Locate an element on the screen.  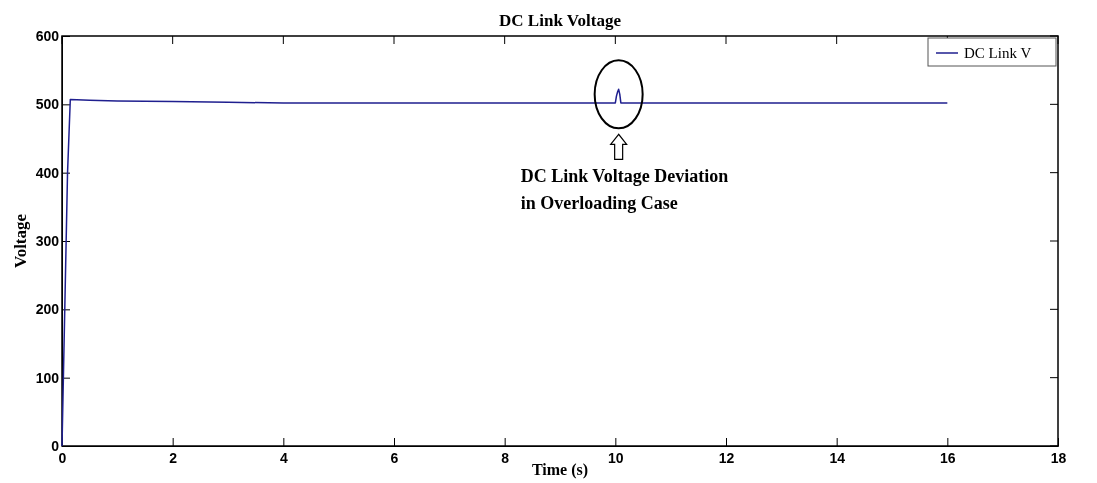
x-tick-label: 10 is located at coordinates (616, 458).